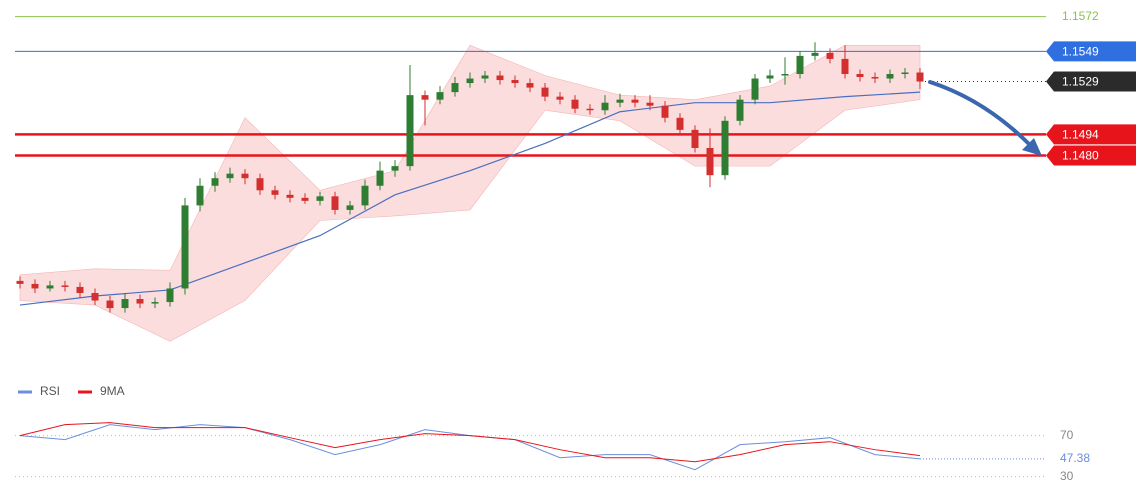 This screenshot has width=1140, height=500. What do you see at coordinates (1080, 52) in the screenshot?
I see `level-label: 1.1549` at bounding box center [1080, 52].